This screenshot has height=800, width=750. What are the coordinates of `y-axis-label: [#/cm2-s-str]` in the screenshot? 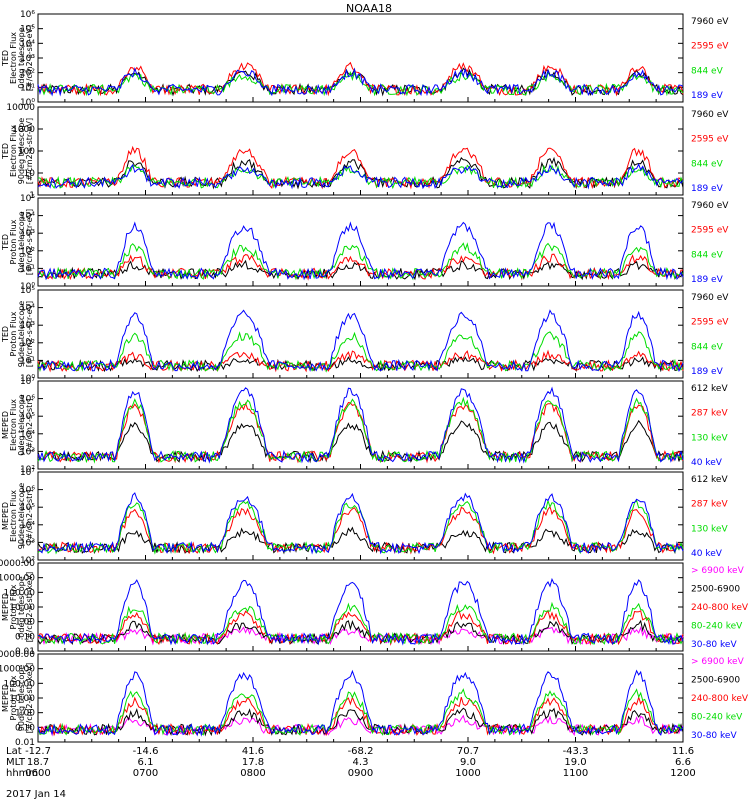 It's located at (29, 515).